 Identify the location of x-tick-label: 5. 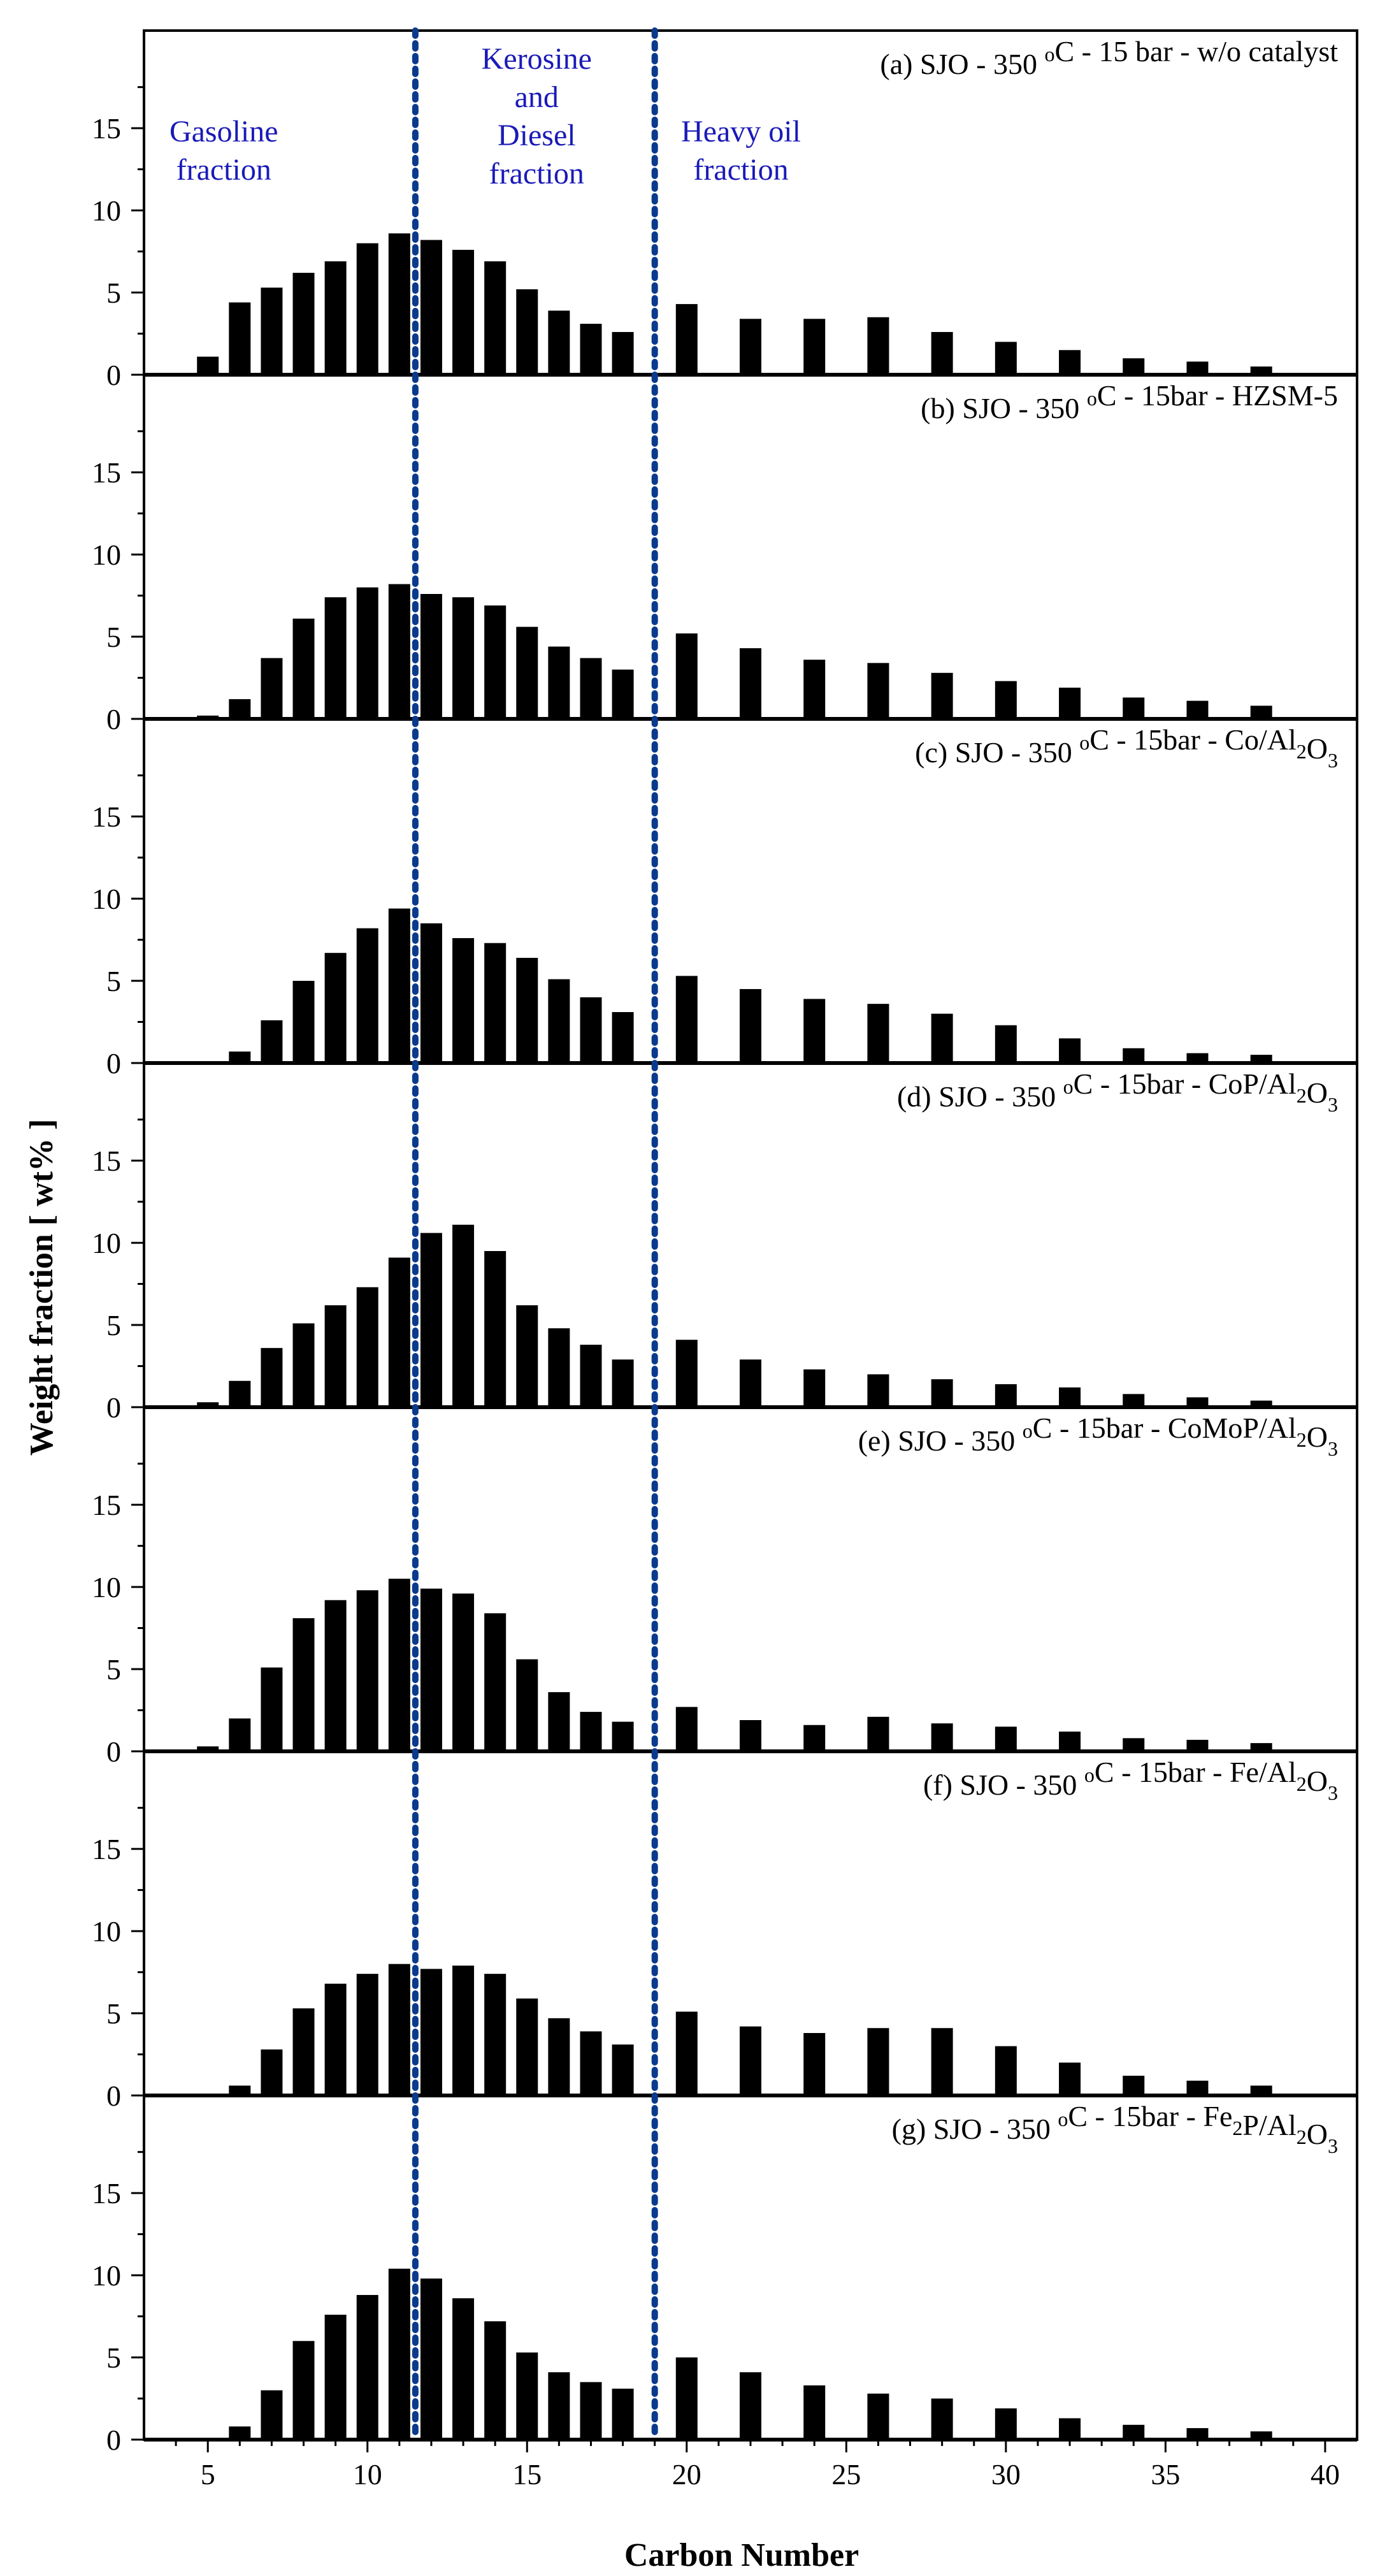
(208, 2474).